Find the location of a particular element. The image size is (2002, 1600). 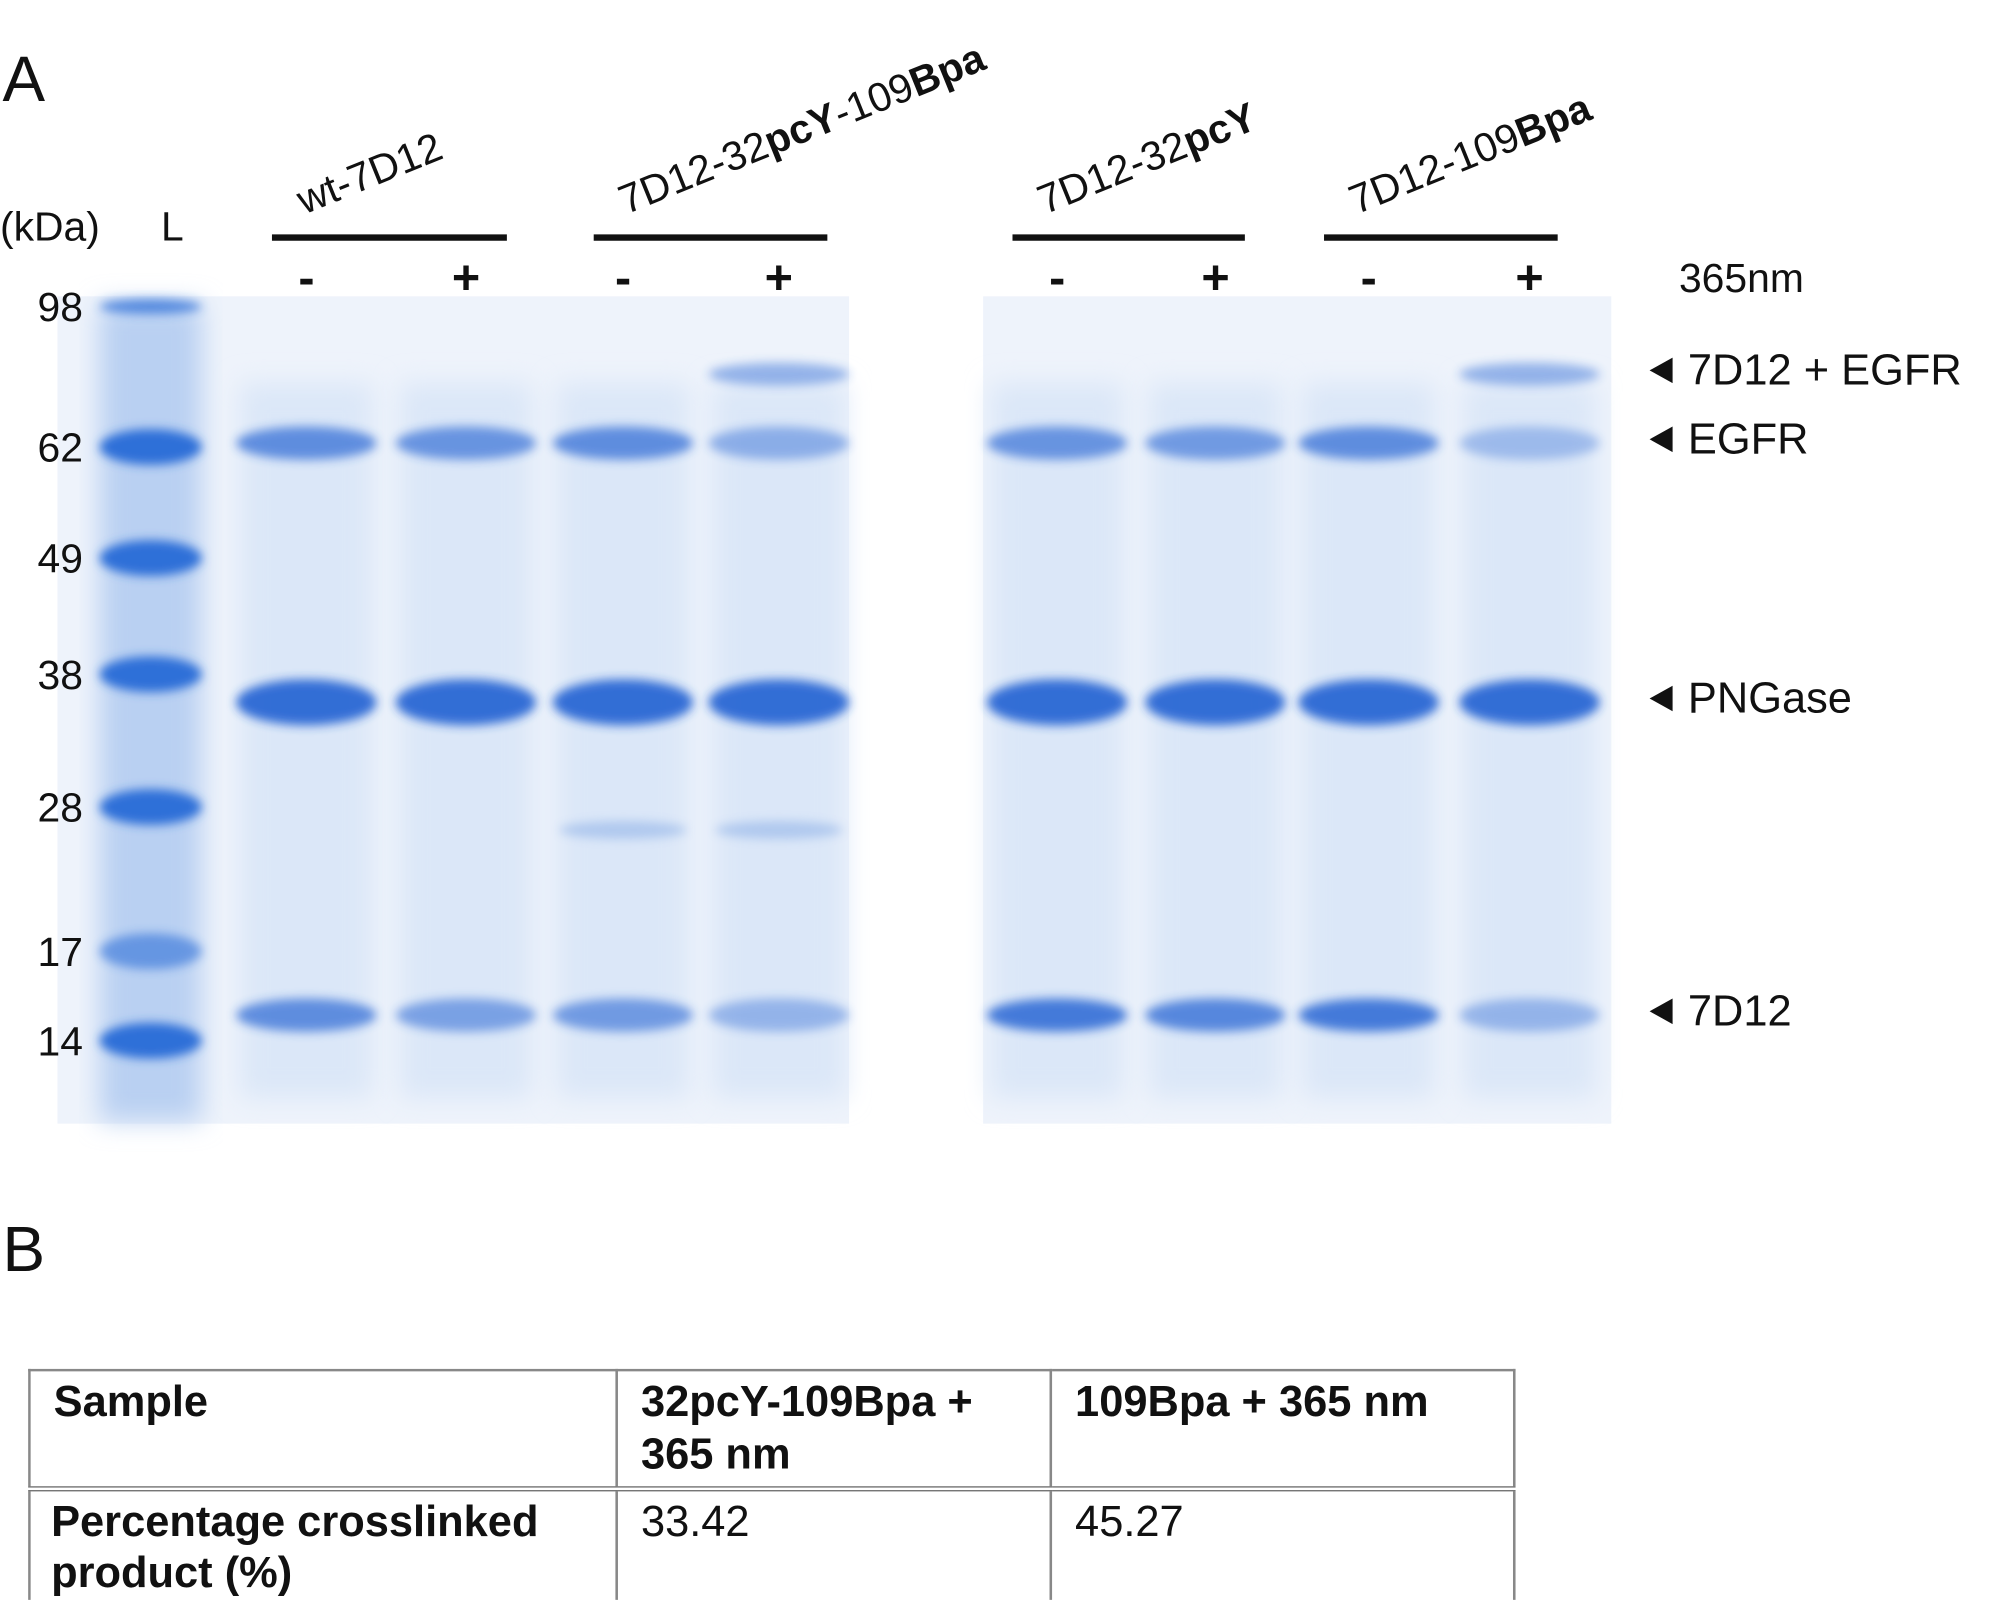

ladder-smear is located at coordinates (150, 712).